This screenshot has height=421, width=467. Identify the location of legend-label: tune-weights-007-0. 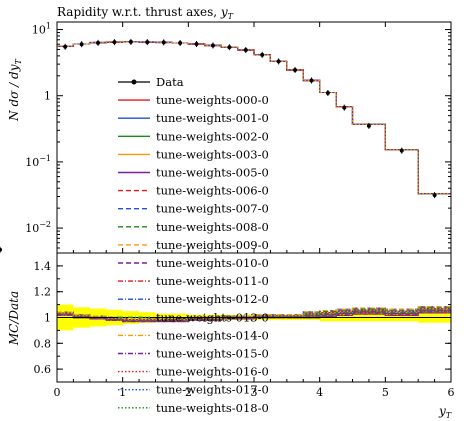
(212, 209).